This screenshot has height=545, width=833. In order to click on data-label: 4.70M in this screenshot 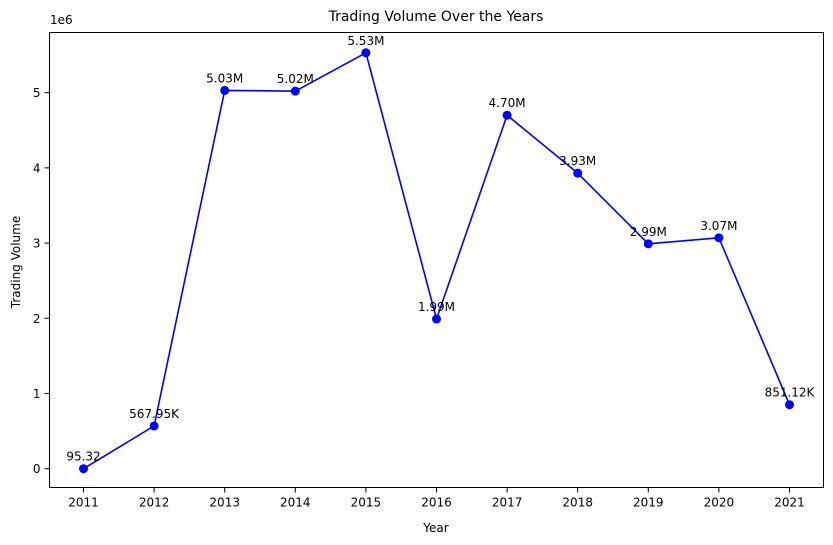, I will do `click(507, 103)`.